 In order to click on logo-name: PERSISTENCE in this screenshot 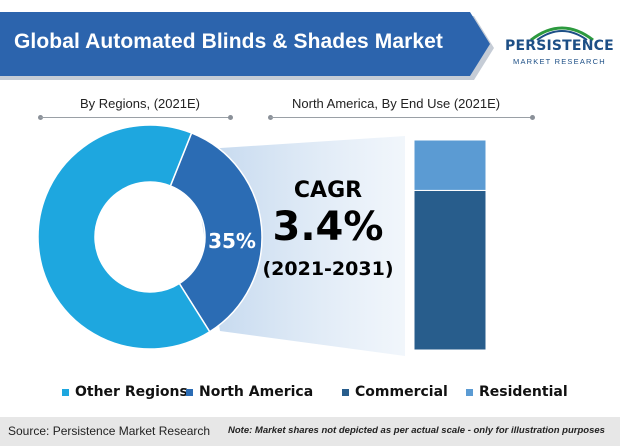, I will do `click(559, 46)`.